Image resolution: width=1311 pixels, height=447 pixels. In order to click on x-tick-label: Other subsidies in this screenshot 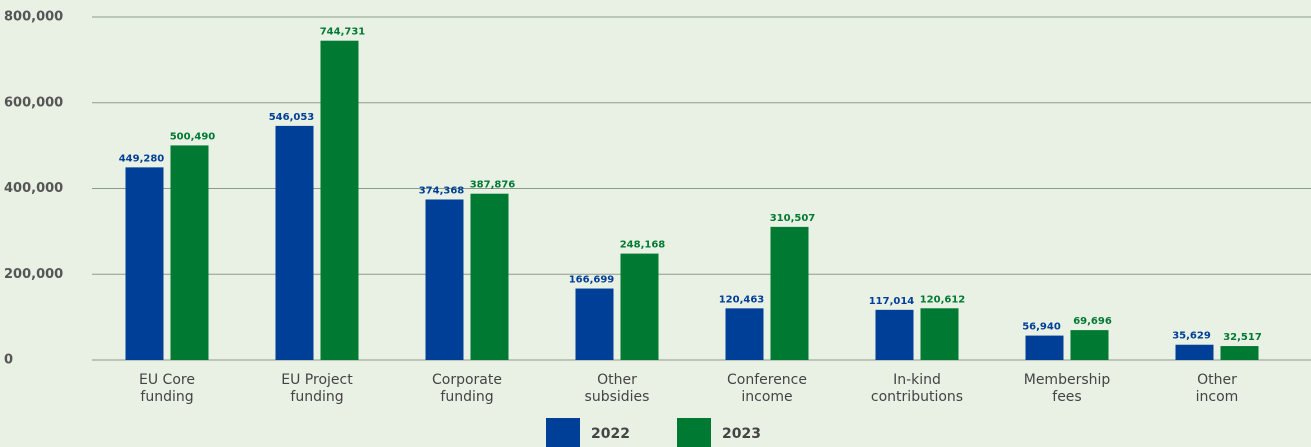, I will do `click(617, 388)`.